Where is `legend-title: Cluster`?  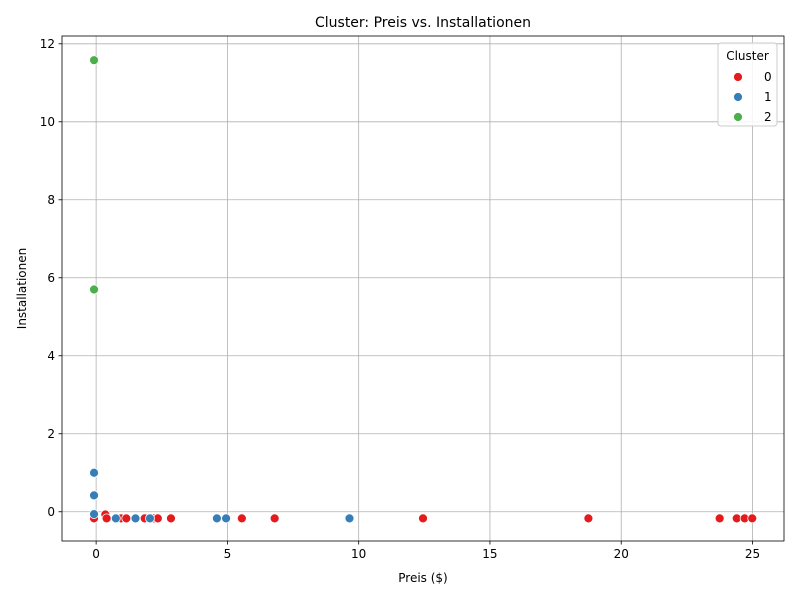
legend-title: Cluster is located at coordinates (747, 56).